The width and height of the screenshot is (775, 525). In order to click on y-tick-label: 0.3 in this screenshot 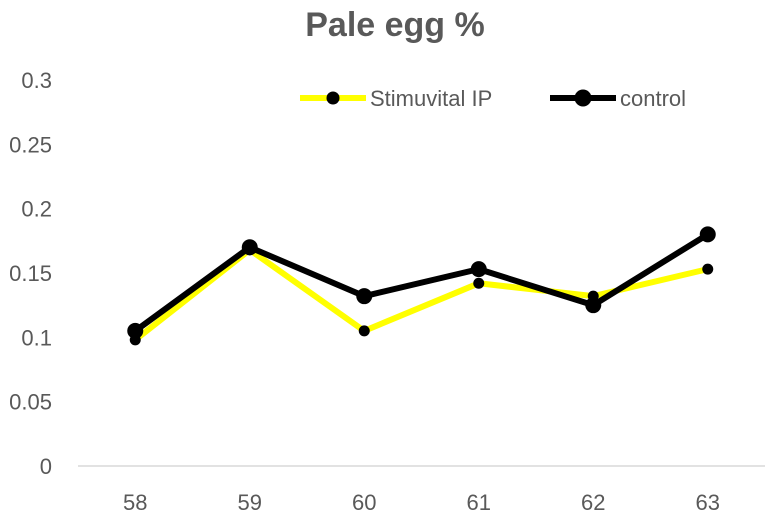, I will do `click(36, 80)`.